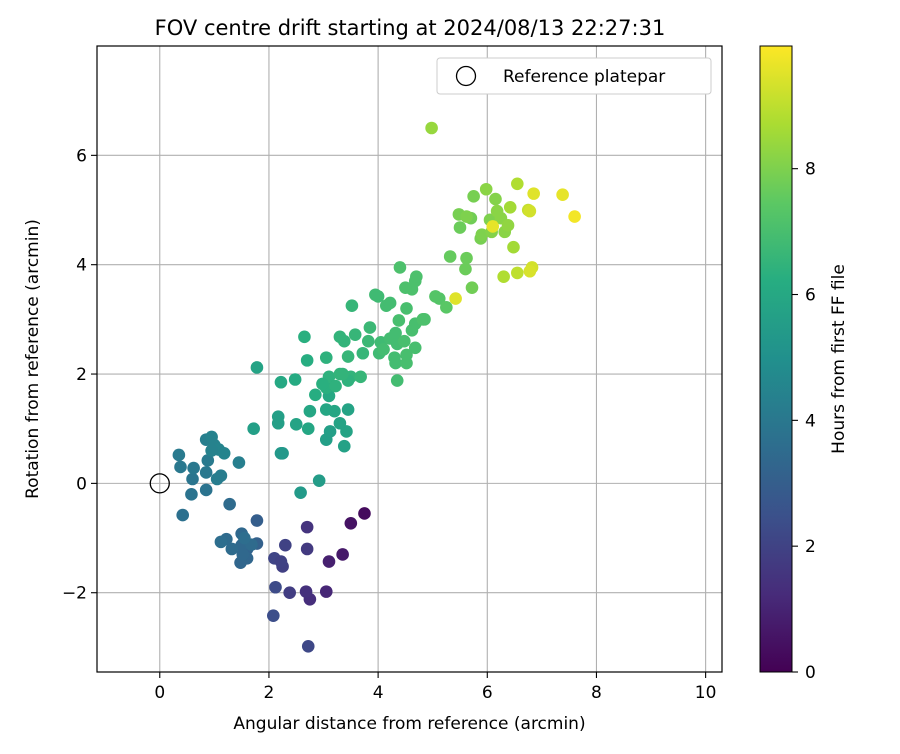  I want to click on x-tick-label: 4, so click(378, 693).